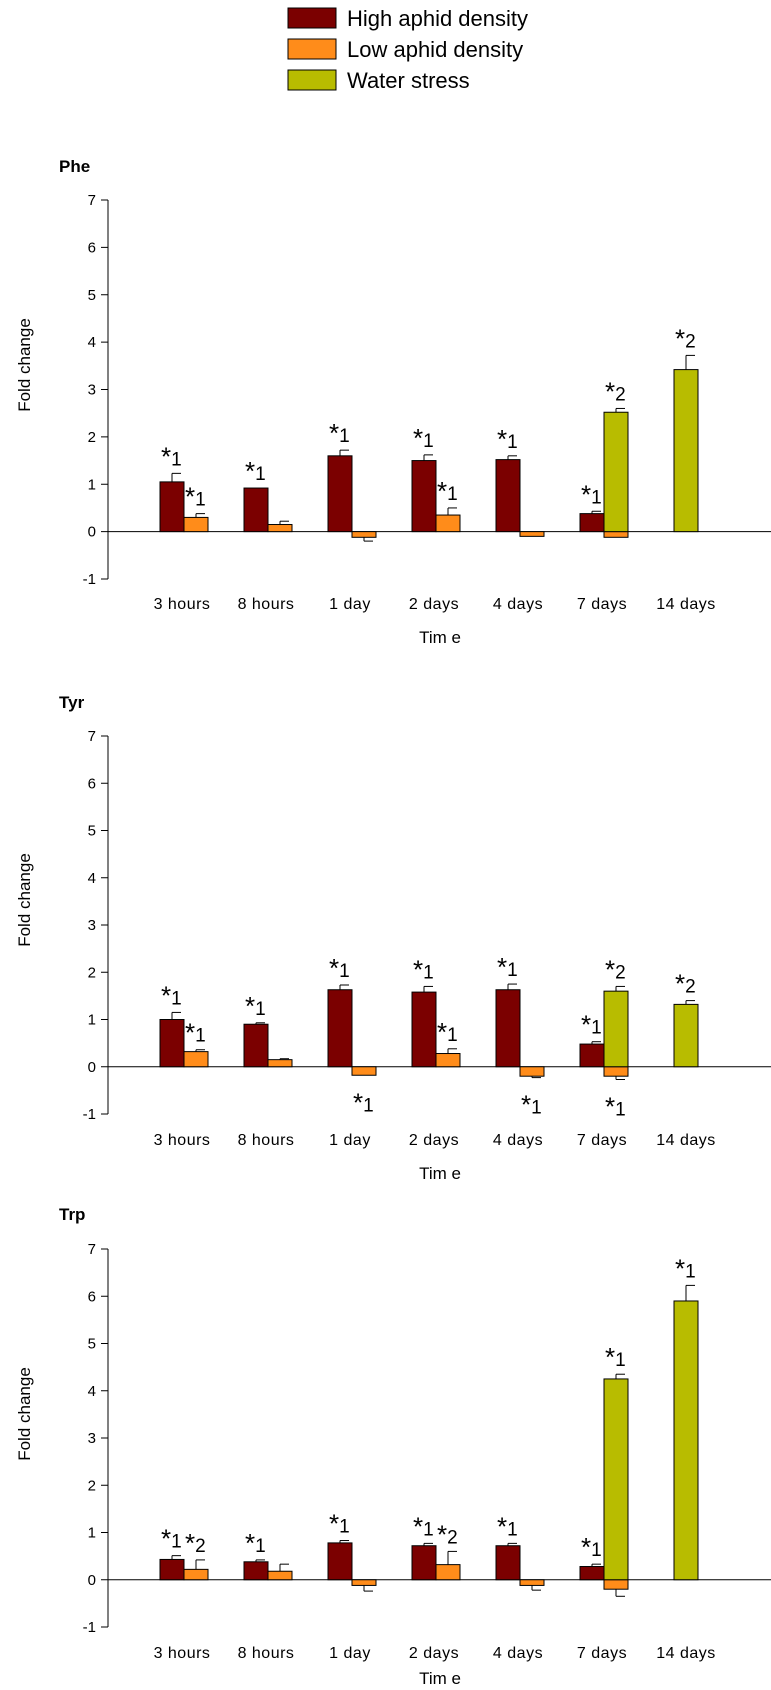 The height and width of the screenshot is (1690, 771). What do you see at coordinates (92, 1249) in the screenshot?
I see `y-tick-label: 7` at bounding box center [92, 1249].